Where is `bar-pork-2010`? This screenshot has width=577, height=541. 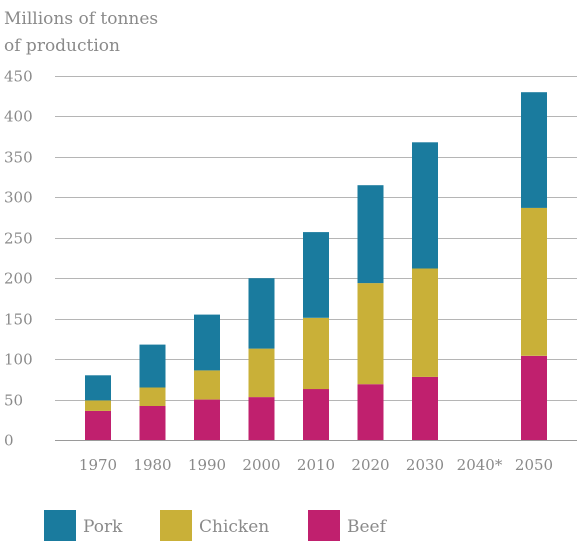 bar-pork-2010 is located at coordinates (316, 275).